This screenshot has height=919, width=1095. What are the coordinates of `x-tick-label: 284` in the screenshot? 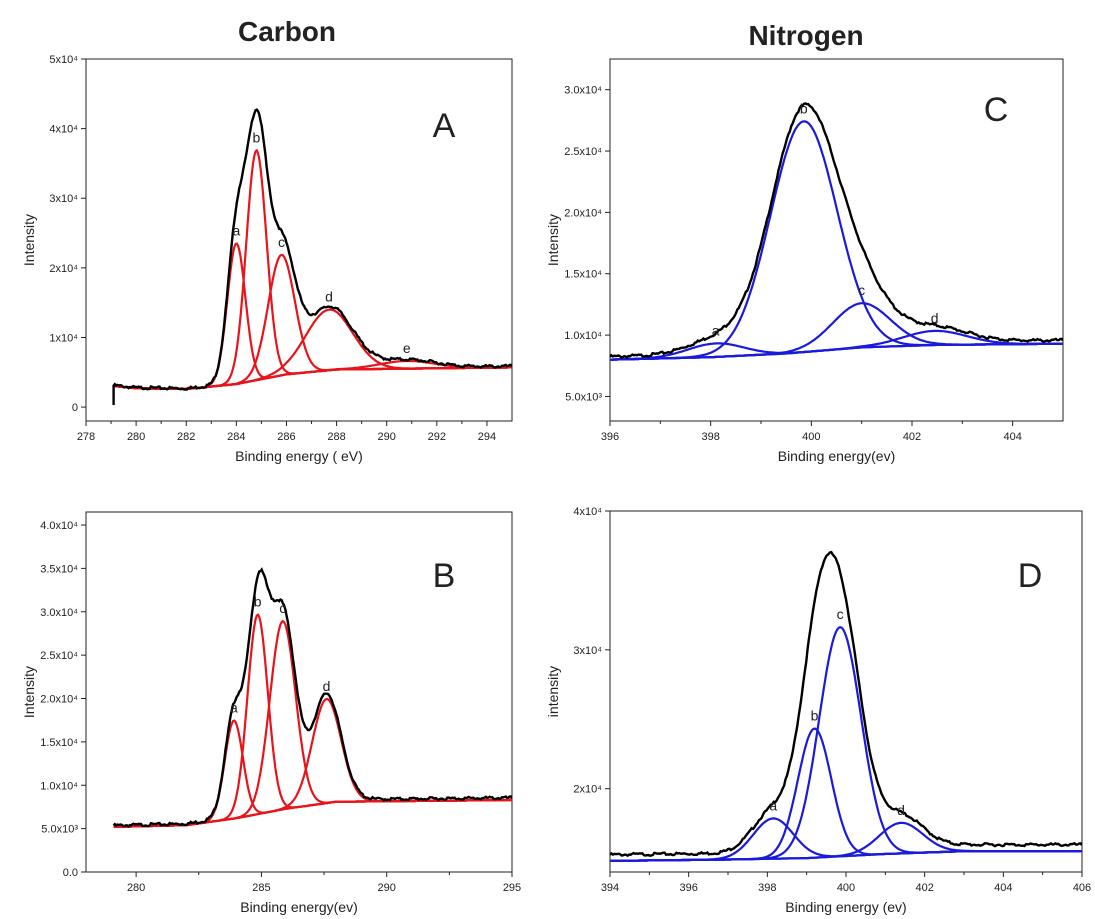 It's located at (236, 437).